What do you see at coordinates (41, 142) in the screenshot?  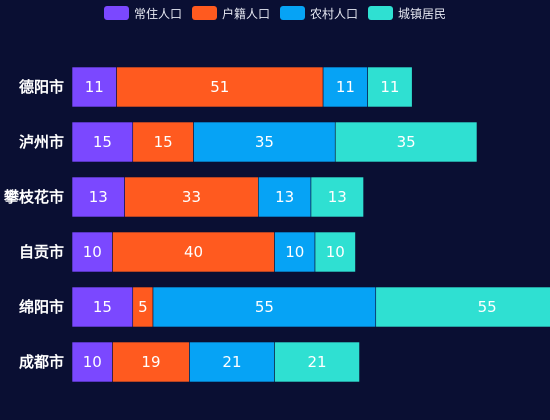 I see `category-label: 泸州市` at bounding box center [41, 142].